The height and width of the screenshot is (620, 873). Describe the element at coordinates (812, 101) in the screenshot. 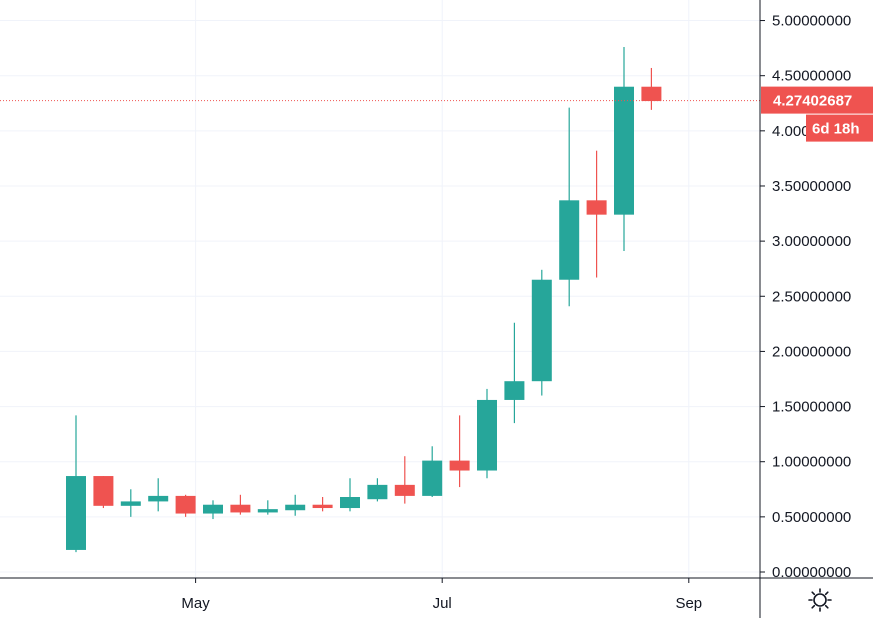

I see `last-price-label: 4.27402687` at that location.